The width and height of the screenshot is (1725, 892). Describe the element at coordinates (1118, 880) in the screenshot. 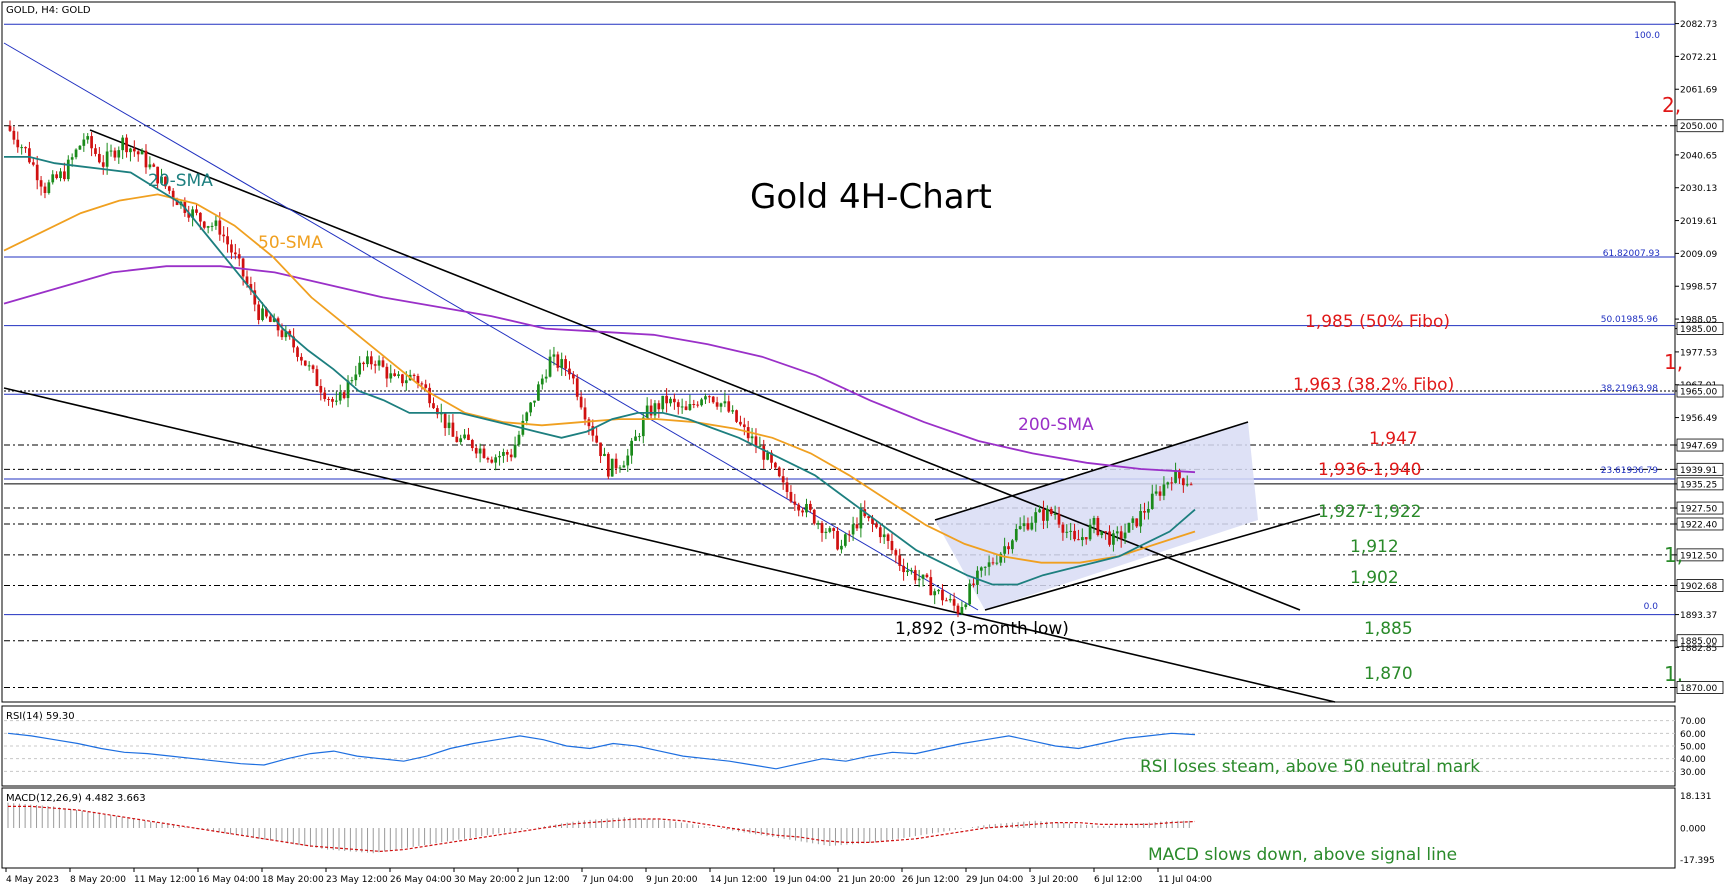

I see `time-tick-label: 6 Jul 12:00` at that location.